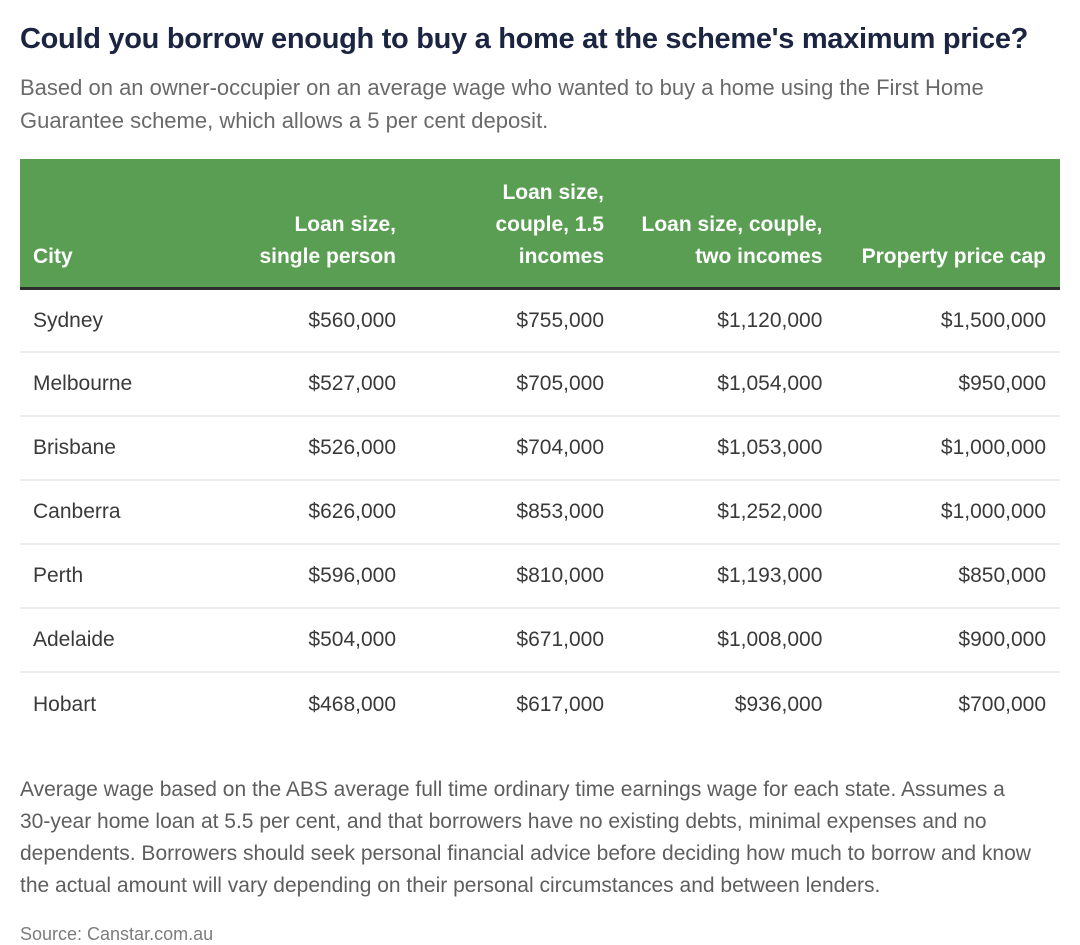 The height and width of the screenshot is (945, 1080). What do you see at coordinates (727, 640) in the screenshot?
I see `loan-couple-two-cell: $1,008,000` at bounding box center [727, 640].